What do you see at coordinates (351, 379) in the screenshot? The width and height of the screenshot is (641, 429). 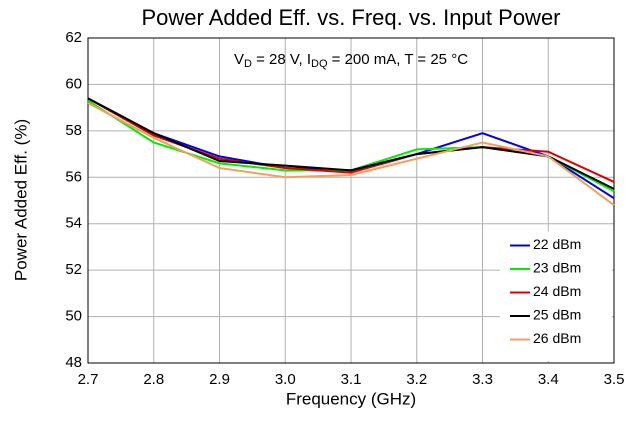 I see `x-tick-label: 3.1` at bounding box center [351, 379].